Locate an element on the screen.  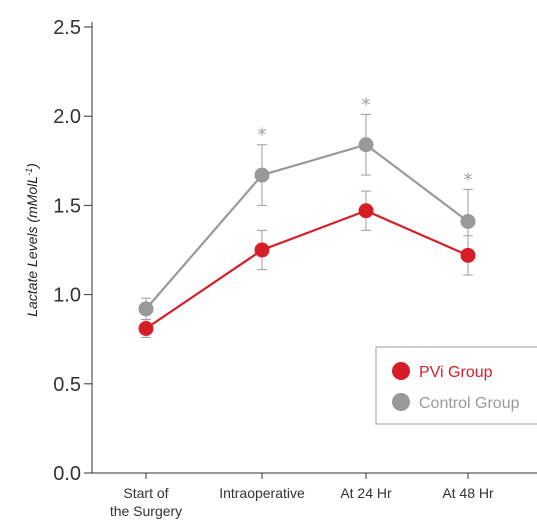
y-axis-title-text: Lactate Levels (mMolL is located at coordinates (32, 246).